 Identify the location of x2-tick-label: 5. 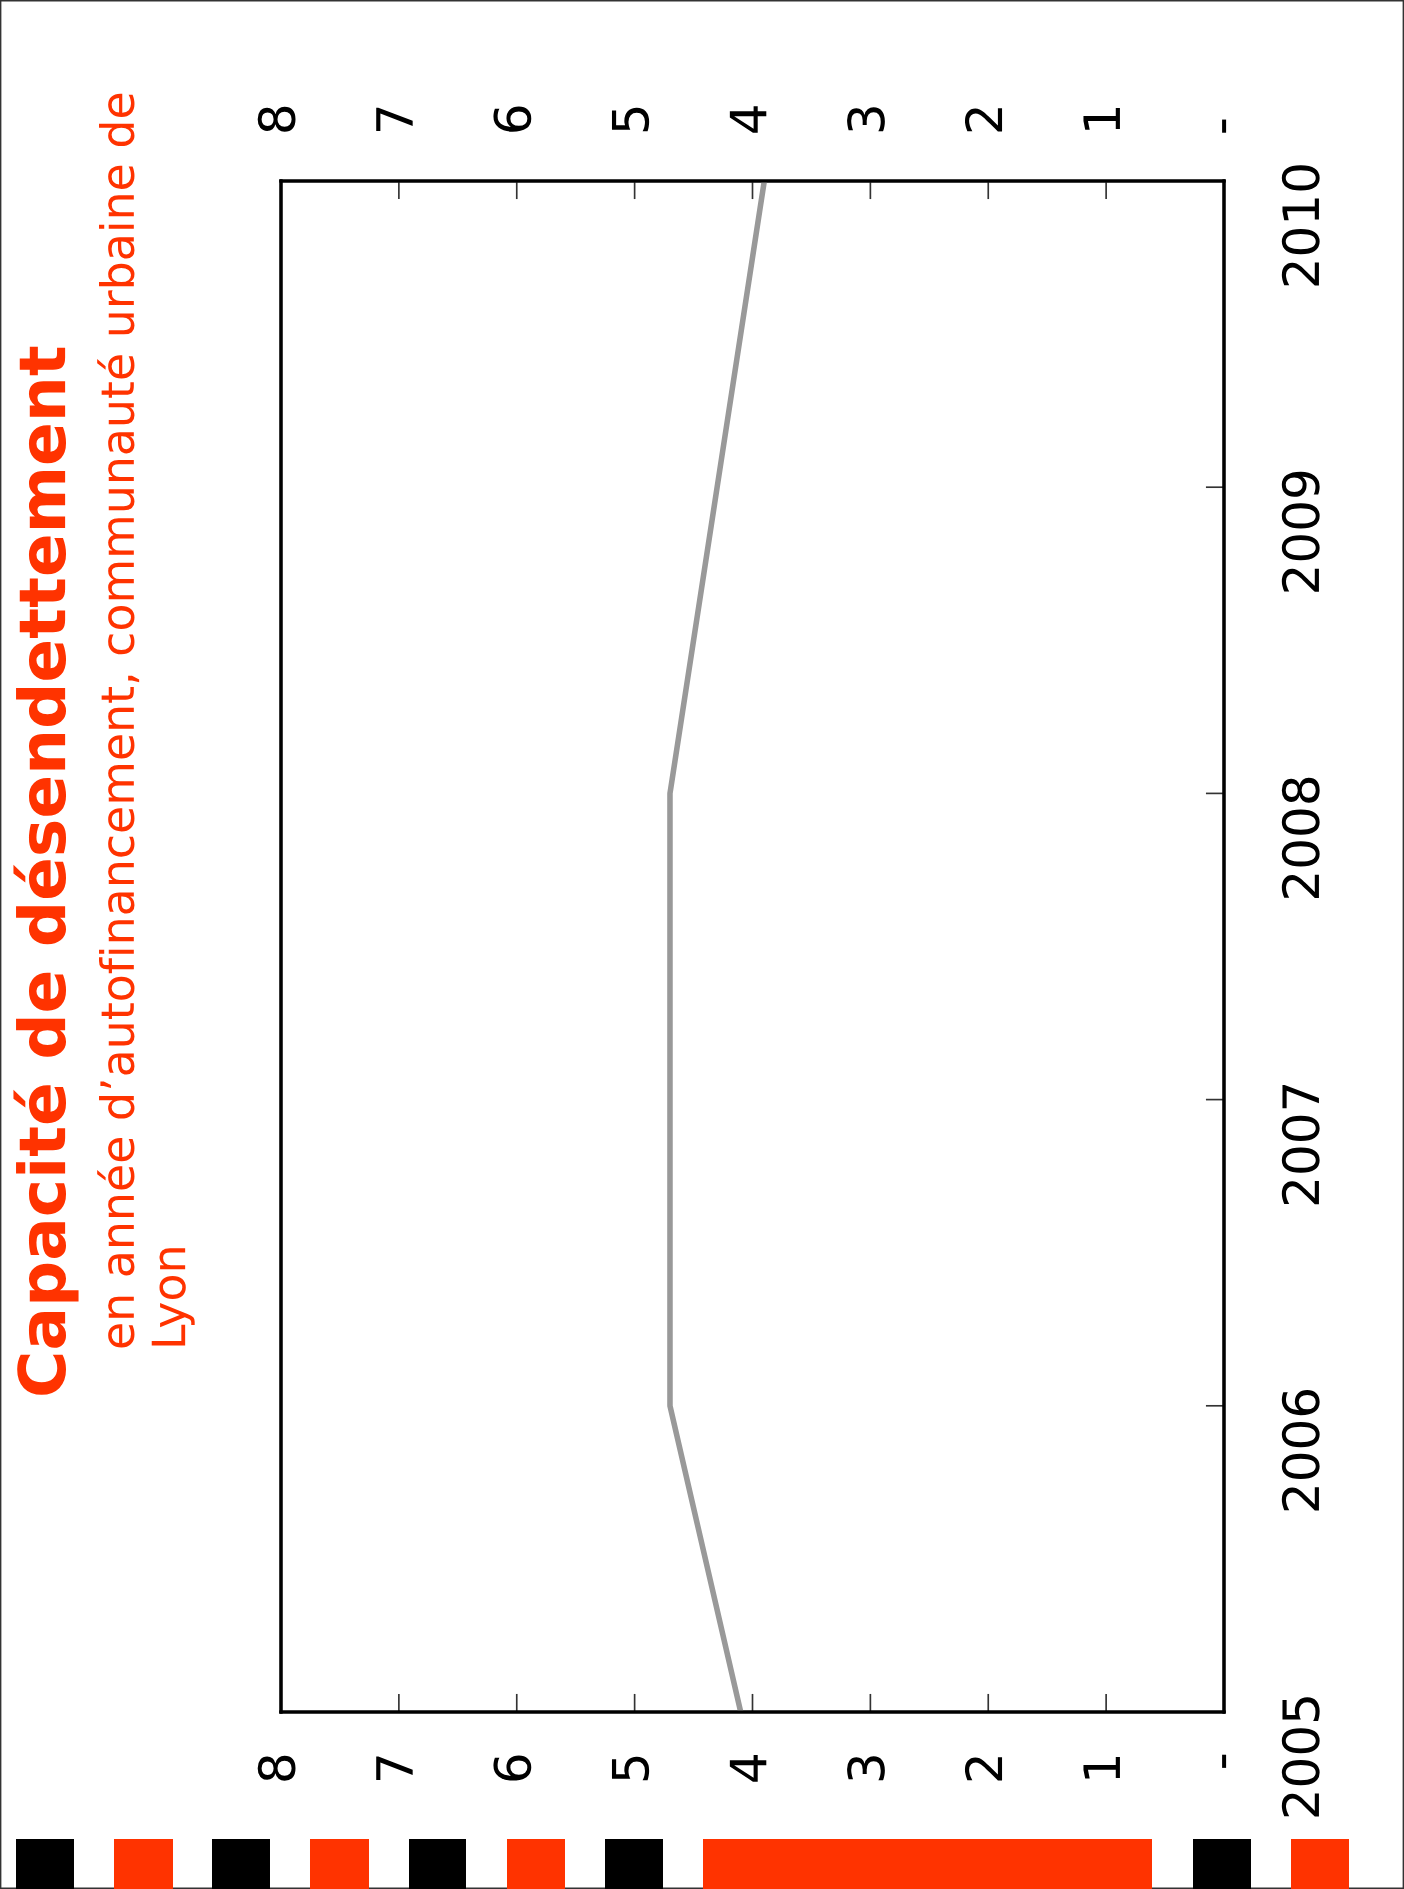
(630, 119).